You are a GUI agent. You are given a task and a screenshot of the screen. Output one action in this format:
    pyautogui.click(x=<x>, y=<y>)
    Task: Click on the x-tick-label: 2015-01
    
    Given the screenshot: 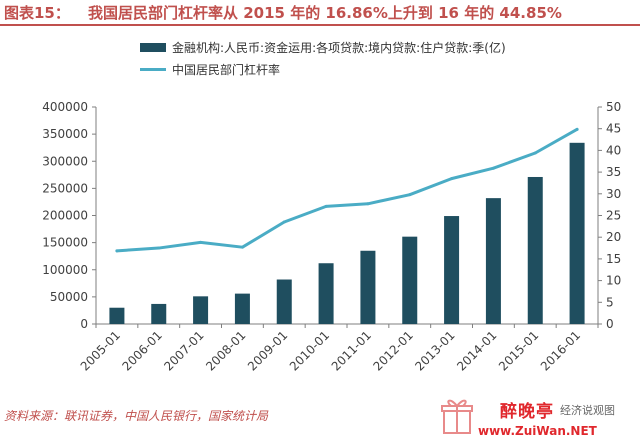 What is the action you would take?
    pyautogui.click(x=518, y=350)
    